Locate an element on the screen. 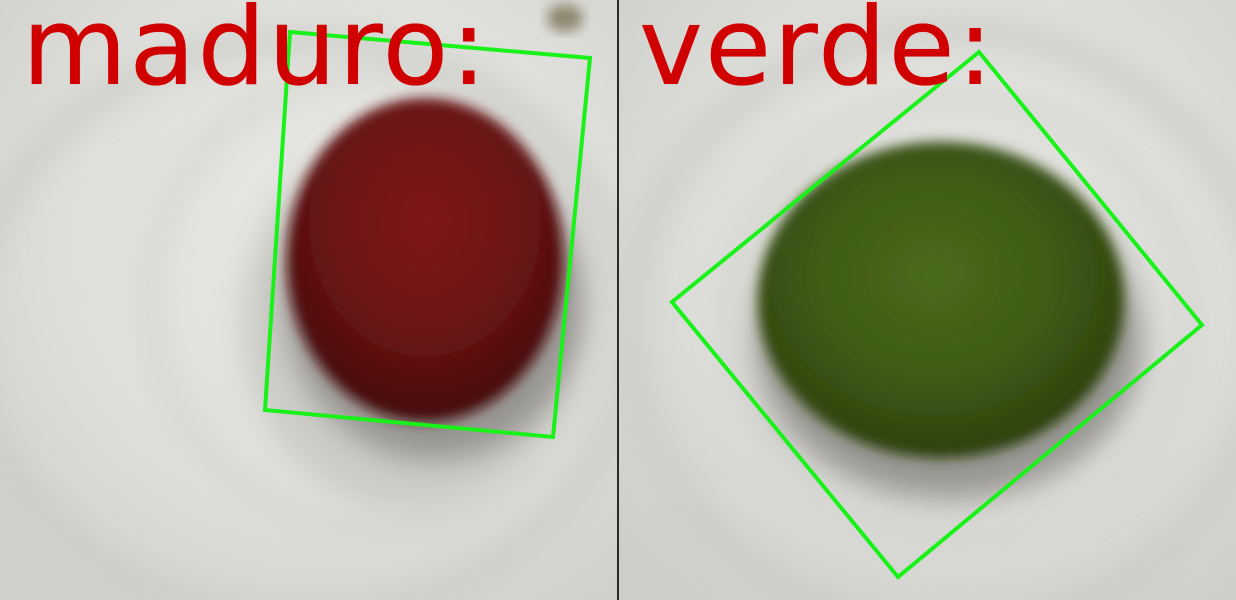 The width and height of the screenshot is (1236, 600). ripe-label: maduro: is located at coordinates (255, 55).